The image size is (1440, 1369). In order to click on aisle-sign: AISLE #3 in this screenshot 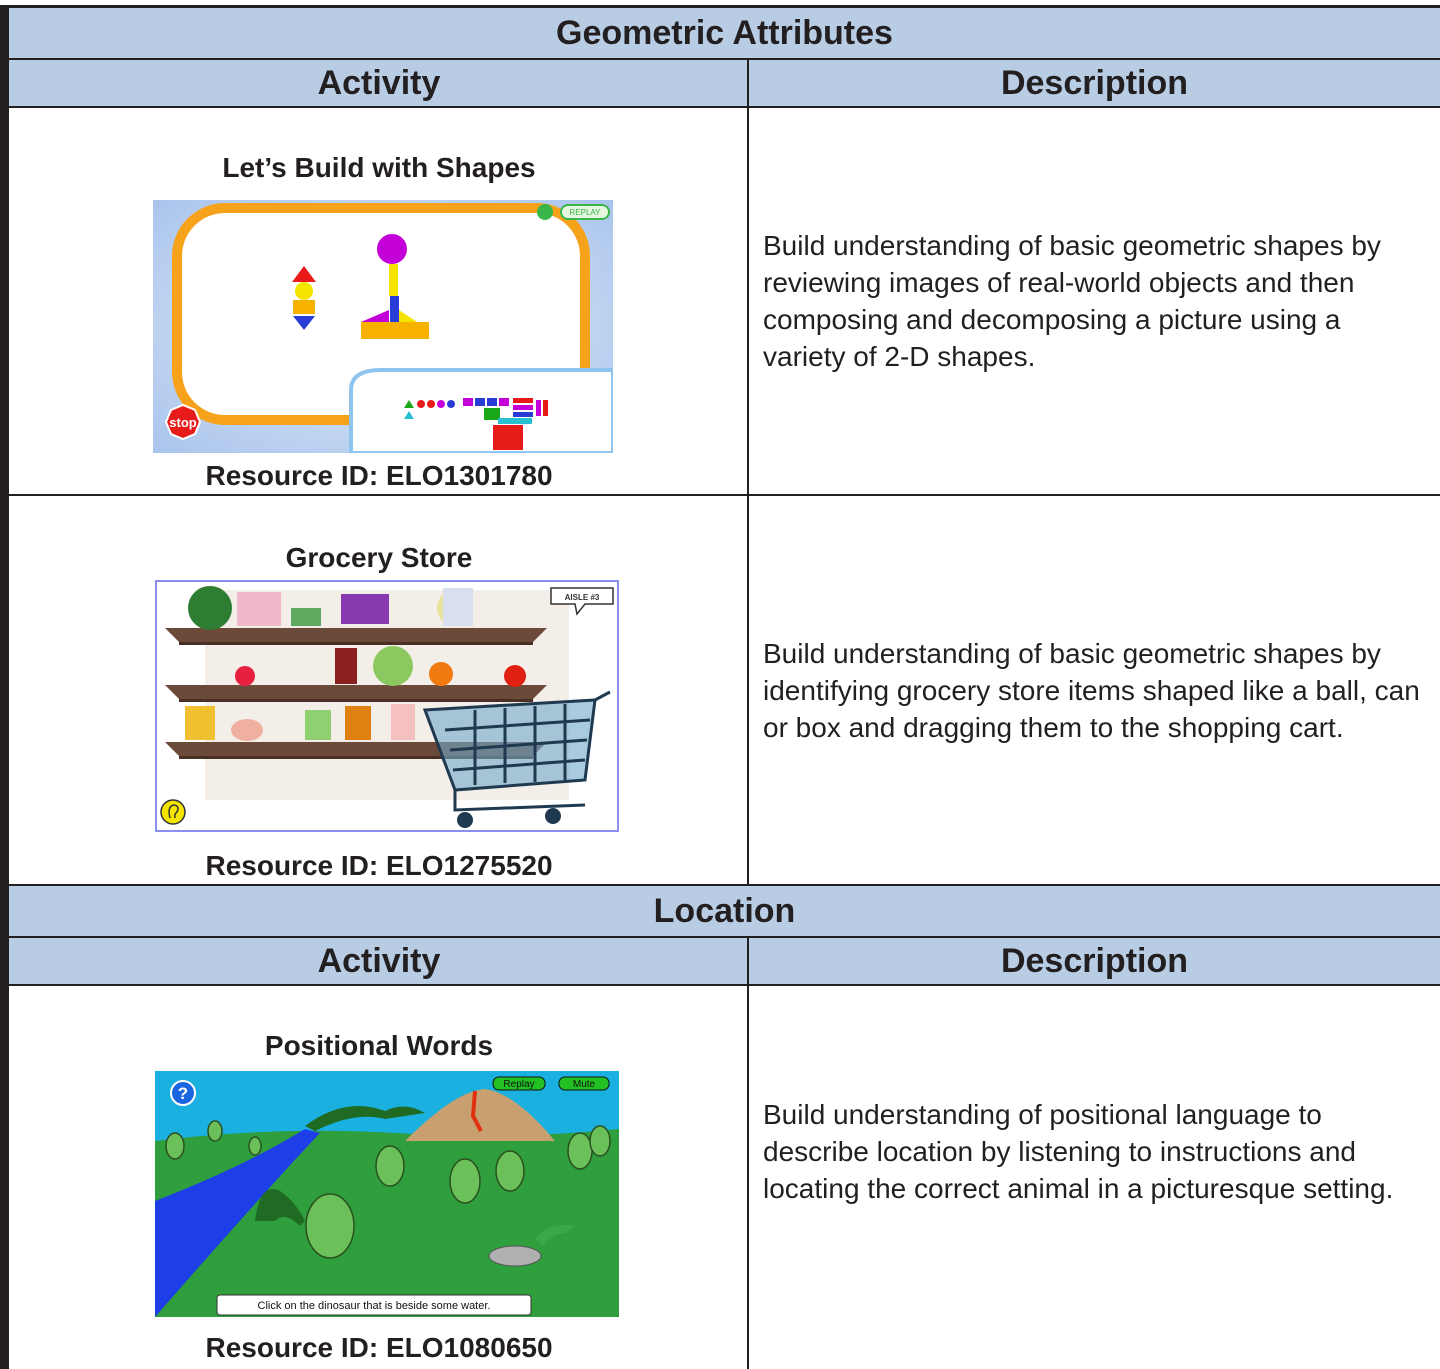, I will do `click(582, 597)`.